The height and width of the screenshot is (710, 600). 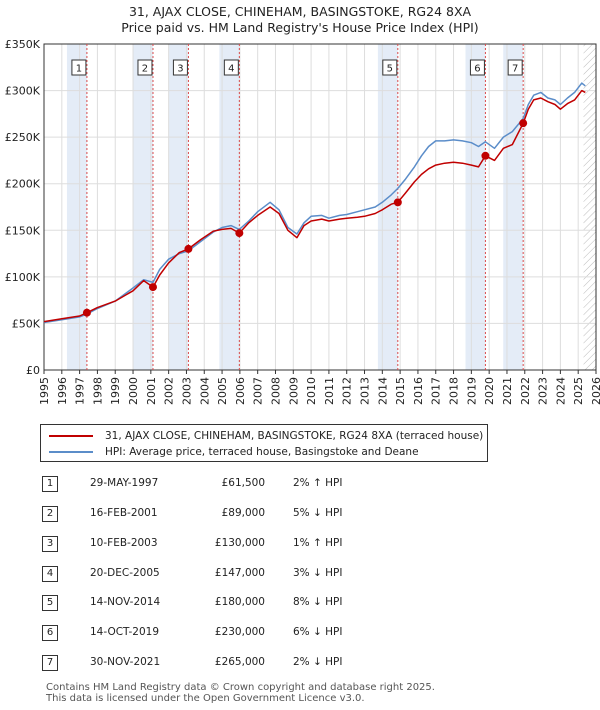 I want to click on transaction-date: 14-OCT-2019, so click(x=124, y=632).